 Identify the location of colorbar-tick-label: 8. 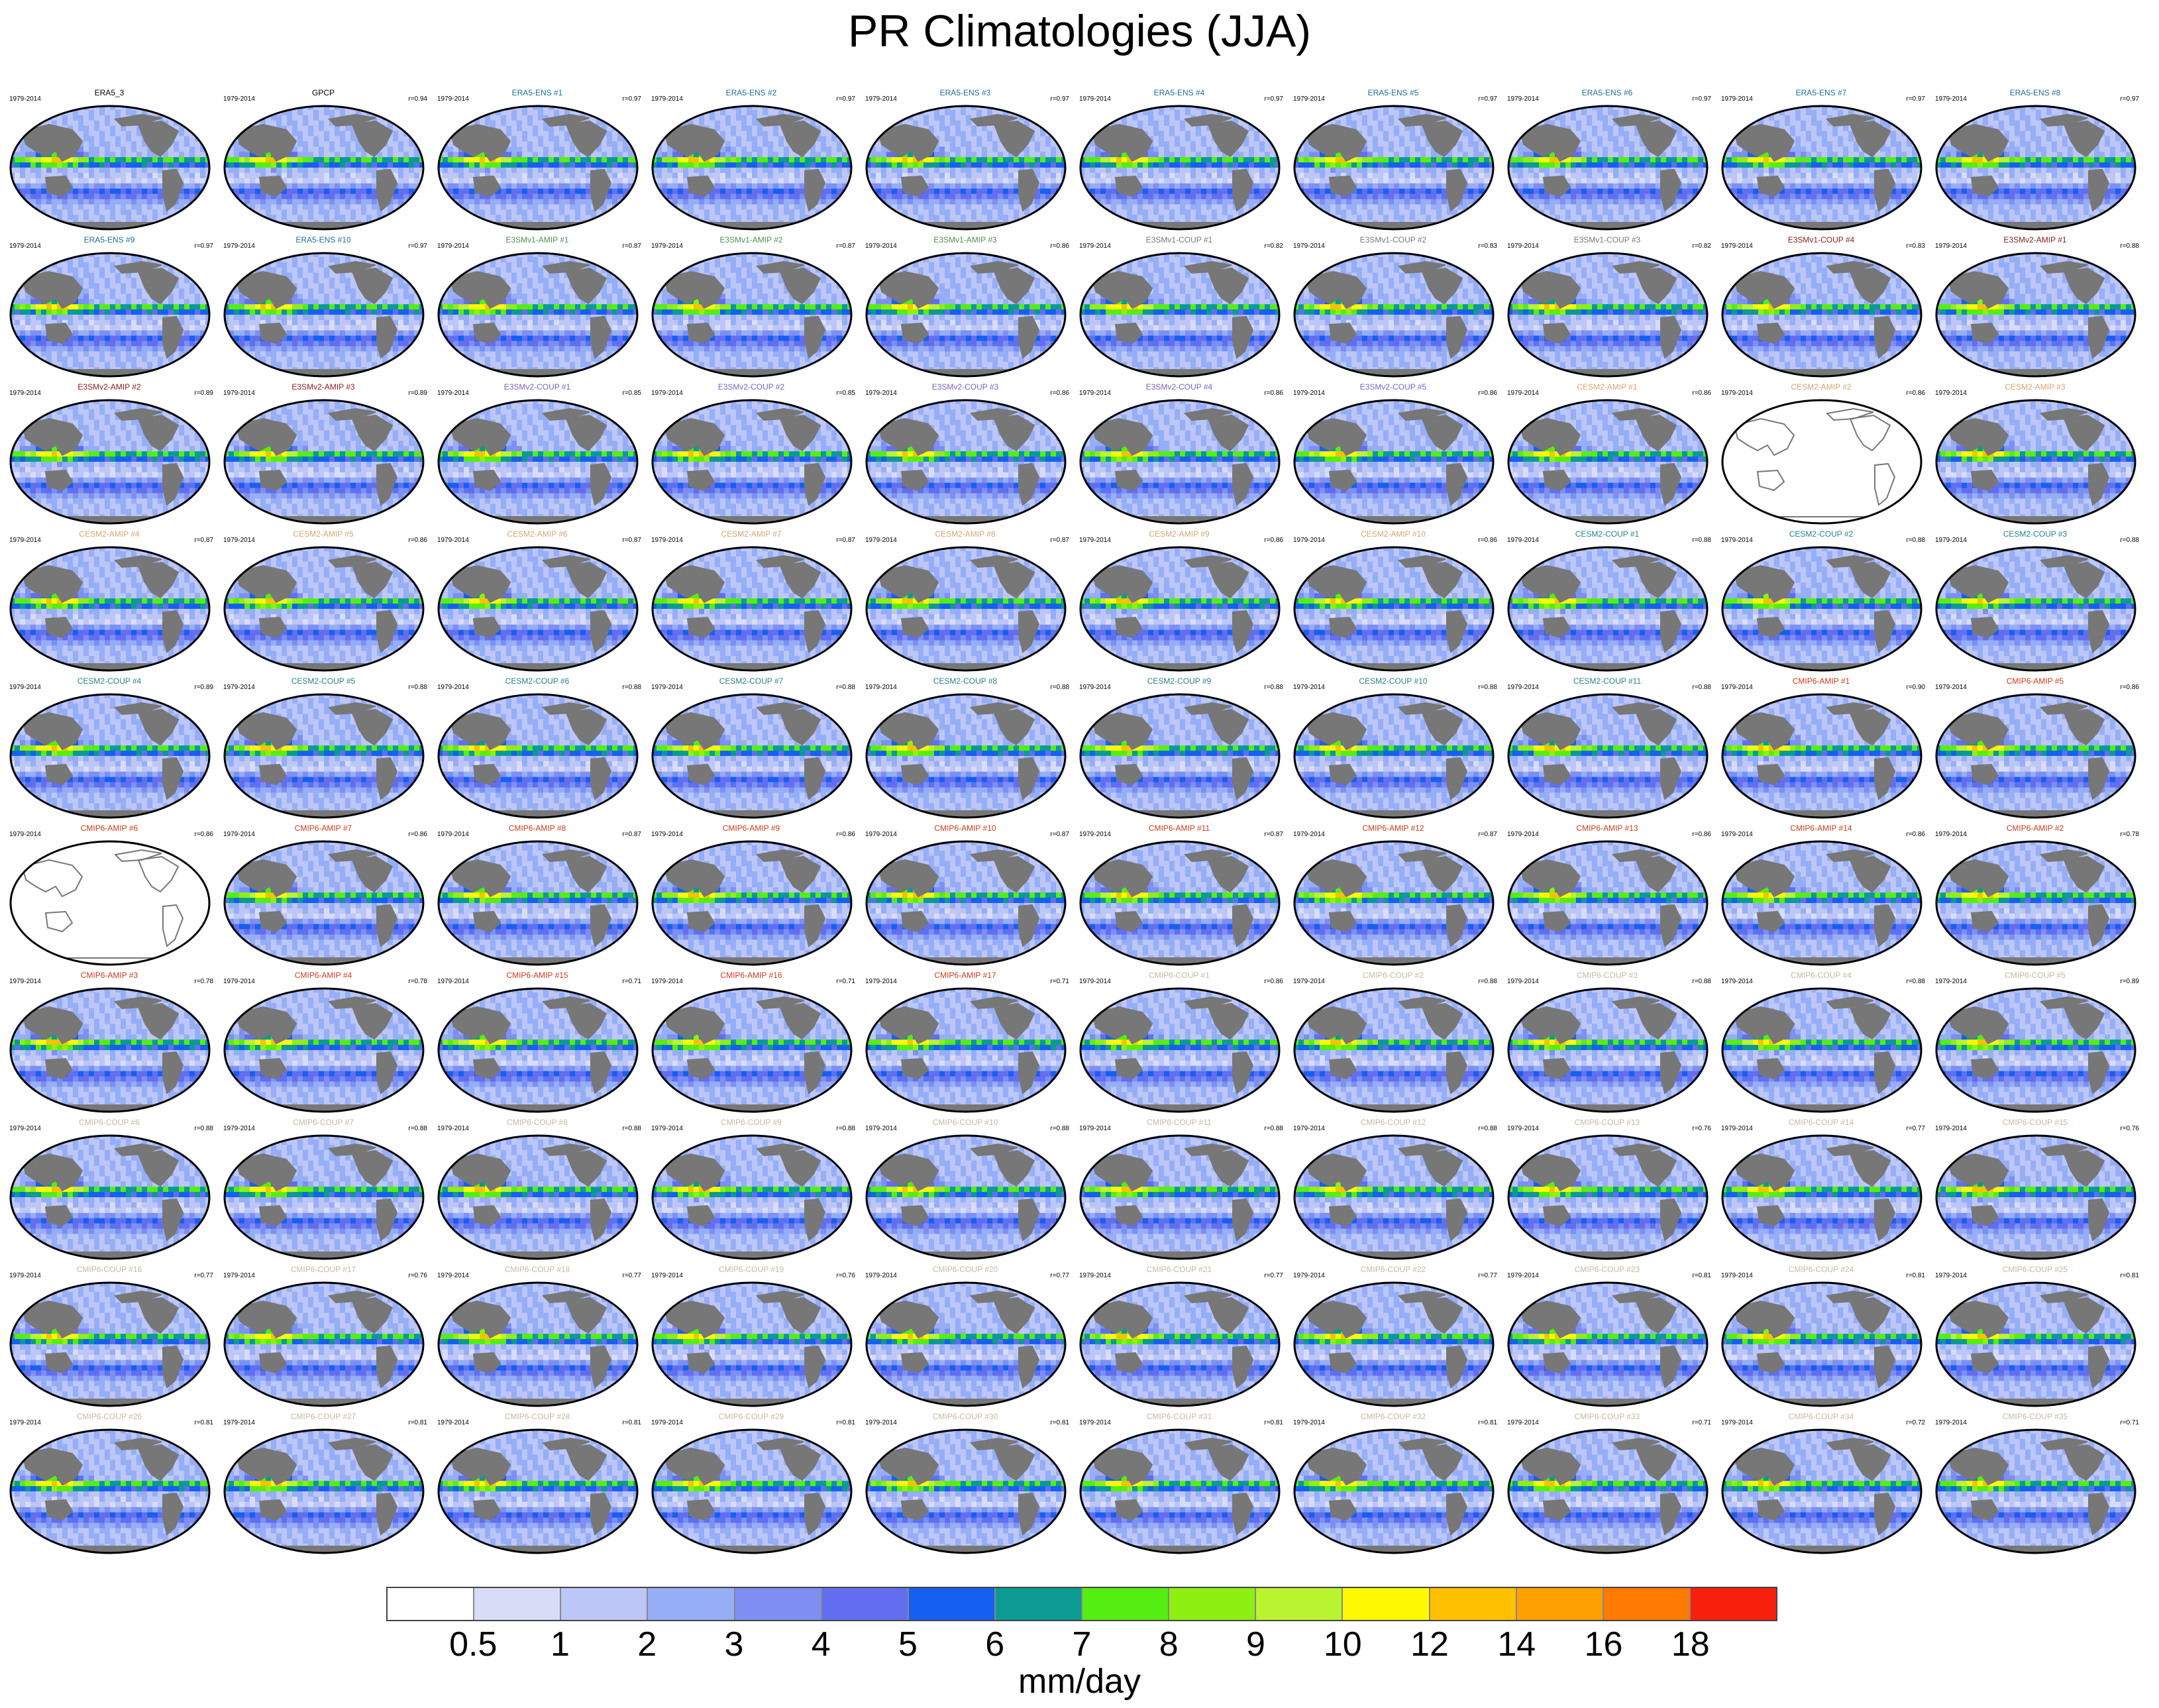
(1169, 1644).